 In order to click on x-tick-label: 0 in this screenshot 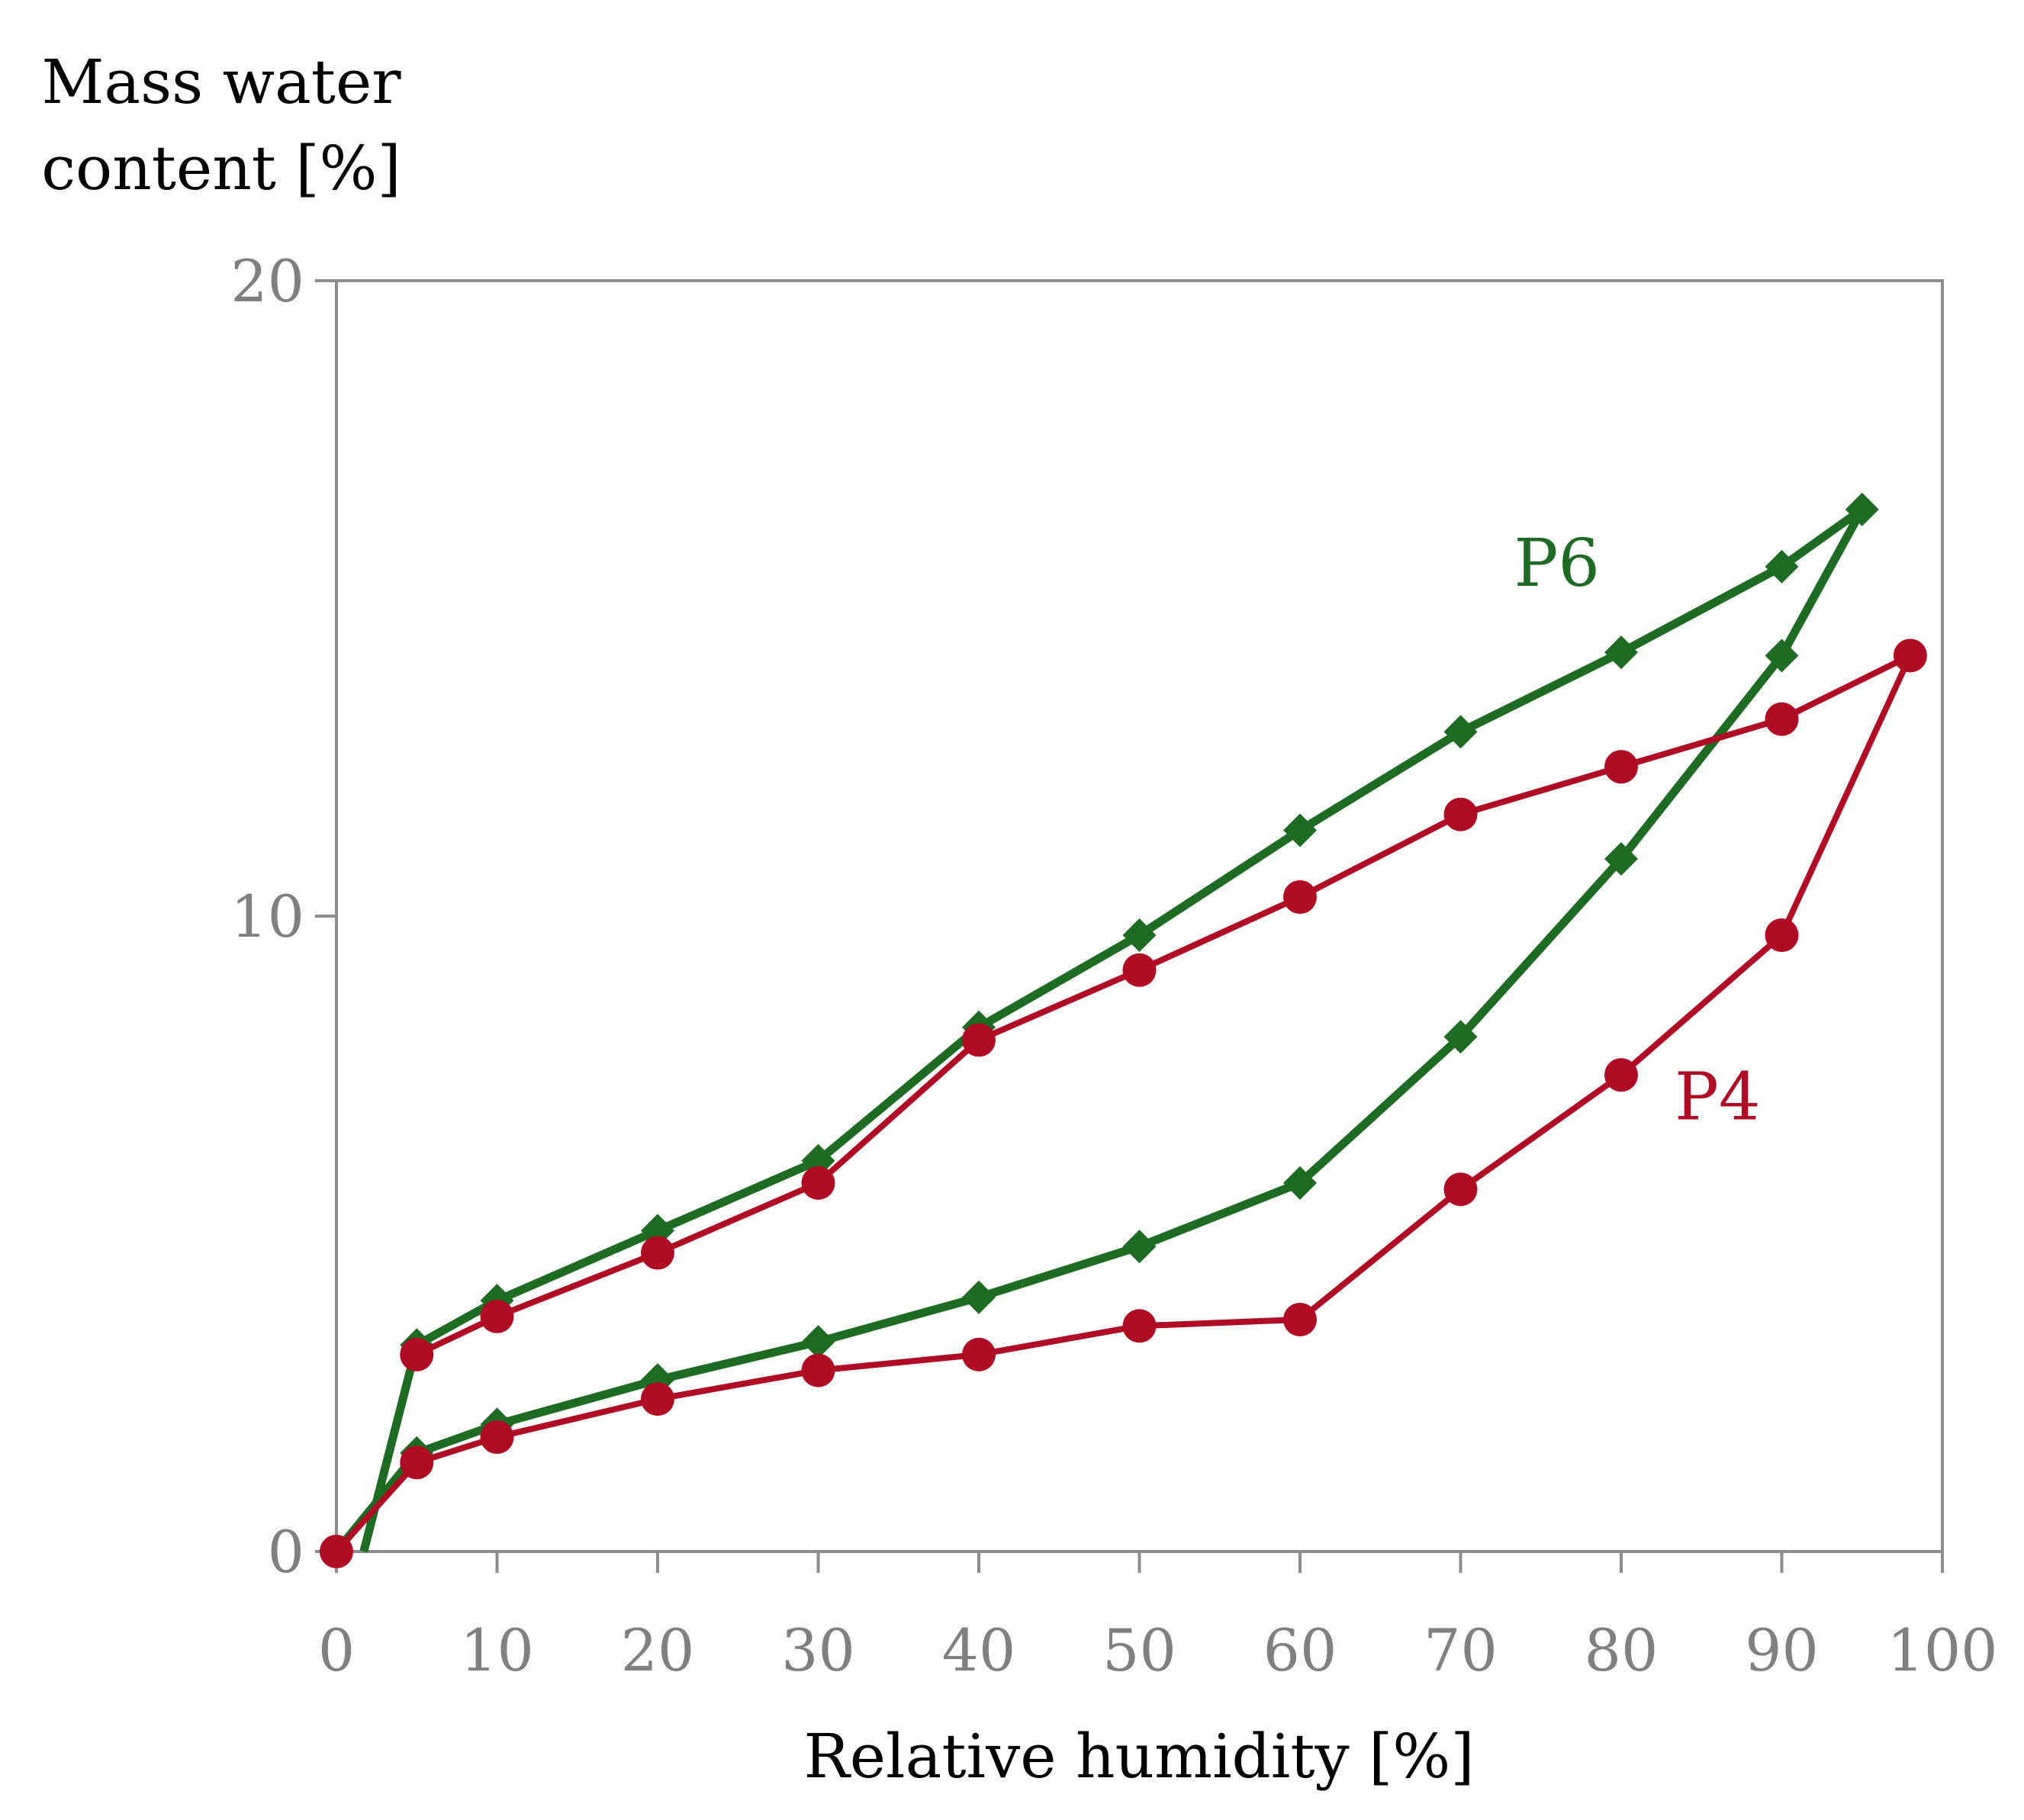, I will do `click(336, 1650)`.